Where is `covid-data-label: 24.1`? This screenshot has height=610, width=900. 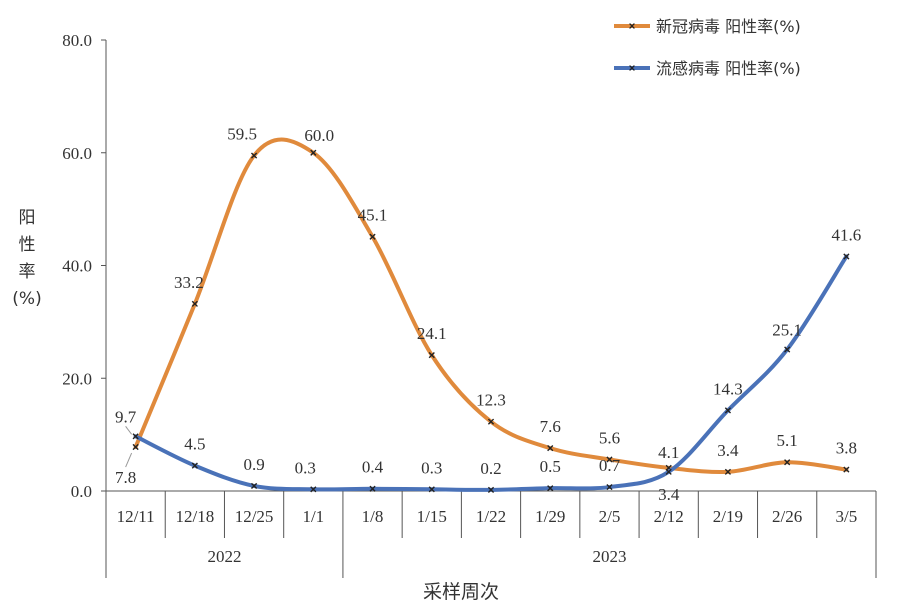
covid-data-label: 24.1 is located at coordinates (432, 333).